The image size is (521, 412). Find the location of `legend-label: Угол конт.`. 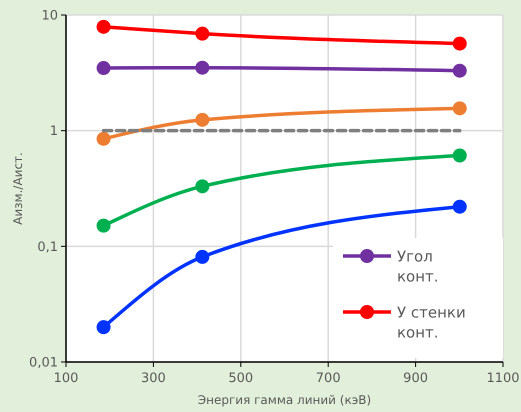

legend-label: Угол конт. is located at coordinates (418, 266).